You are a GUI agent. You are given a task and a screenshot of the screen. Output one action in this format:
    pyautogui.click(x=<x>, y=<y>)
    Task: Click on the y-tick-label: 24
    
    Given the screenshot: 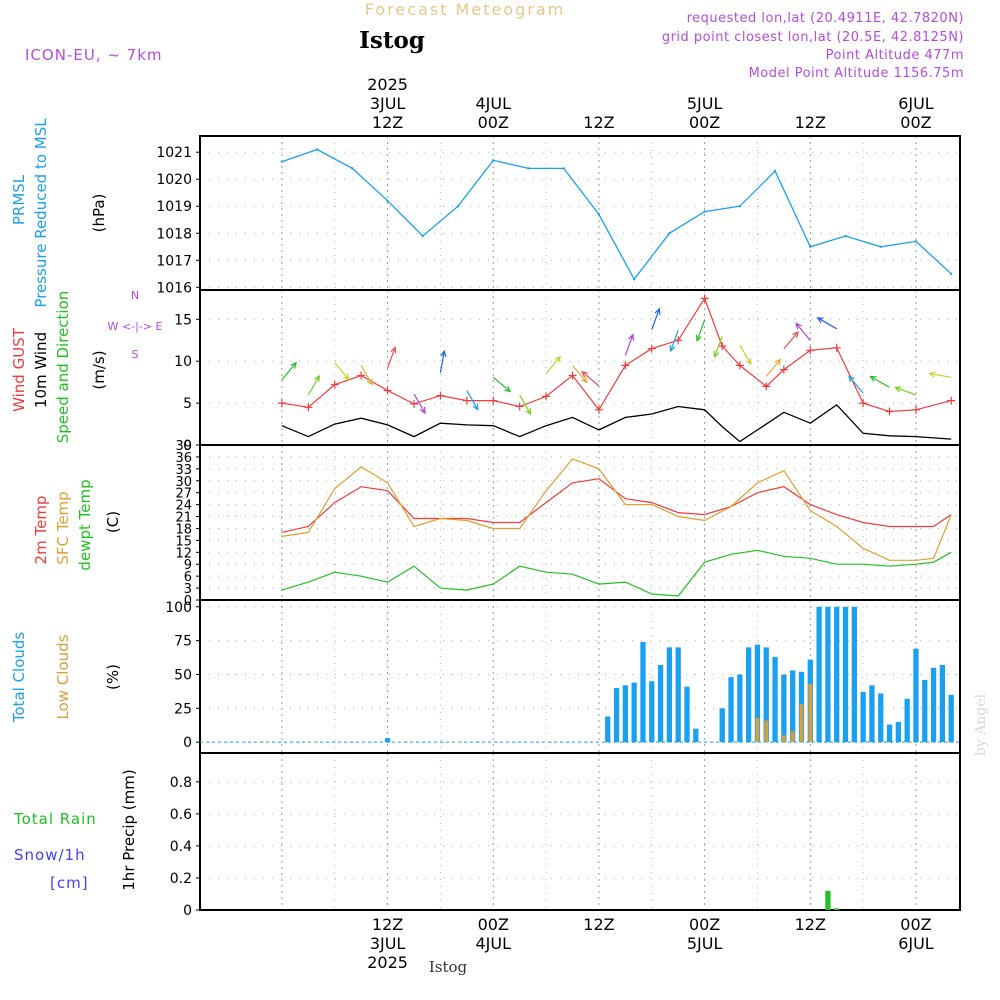 What is the action you would take?
    pyautogui.click(x=183, y=506)
    